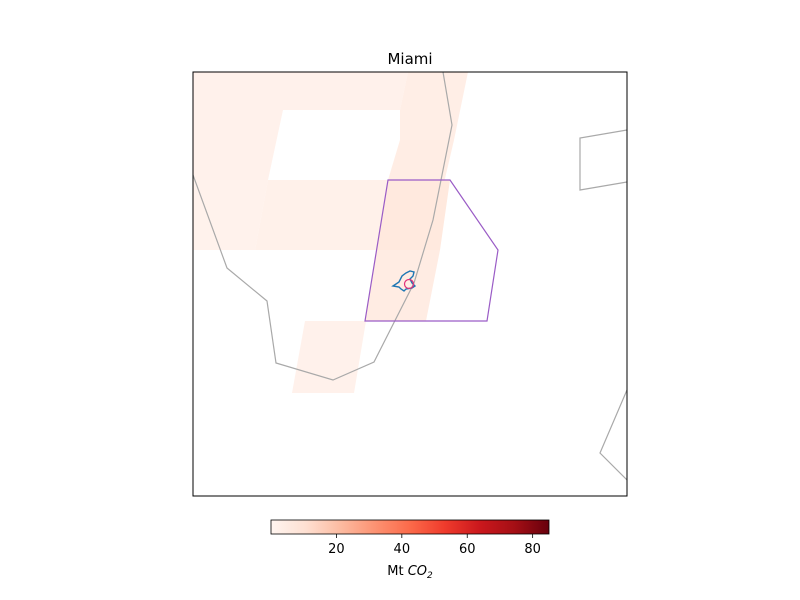 This screenshot has width=800, height=600. I want to click on colorbar-tick-label: 20, so click(336, 549).